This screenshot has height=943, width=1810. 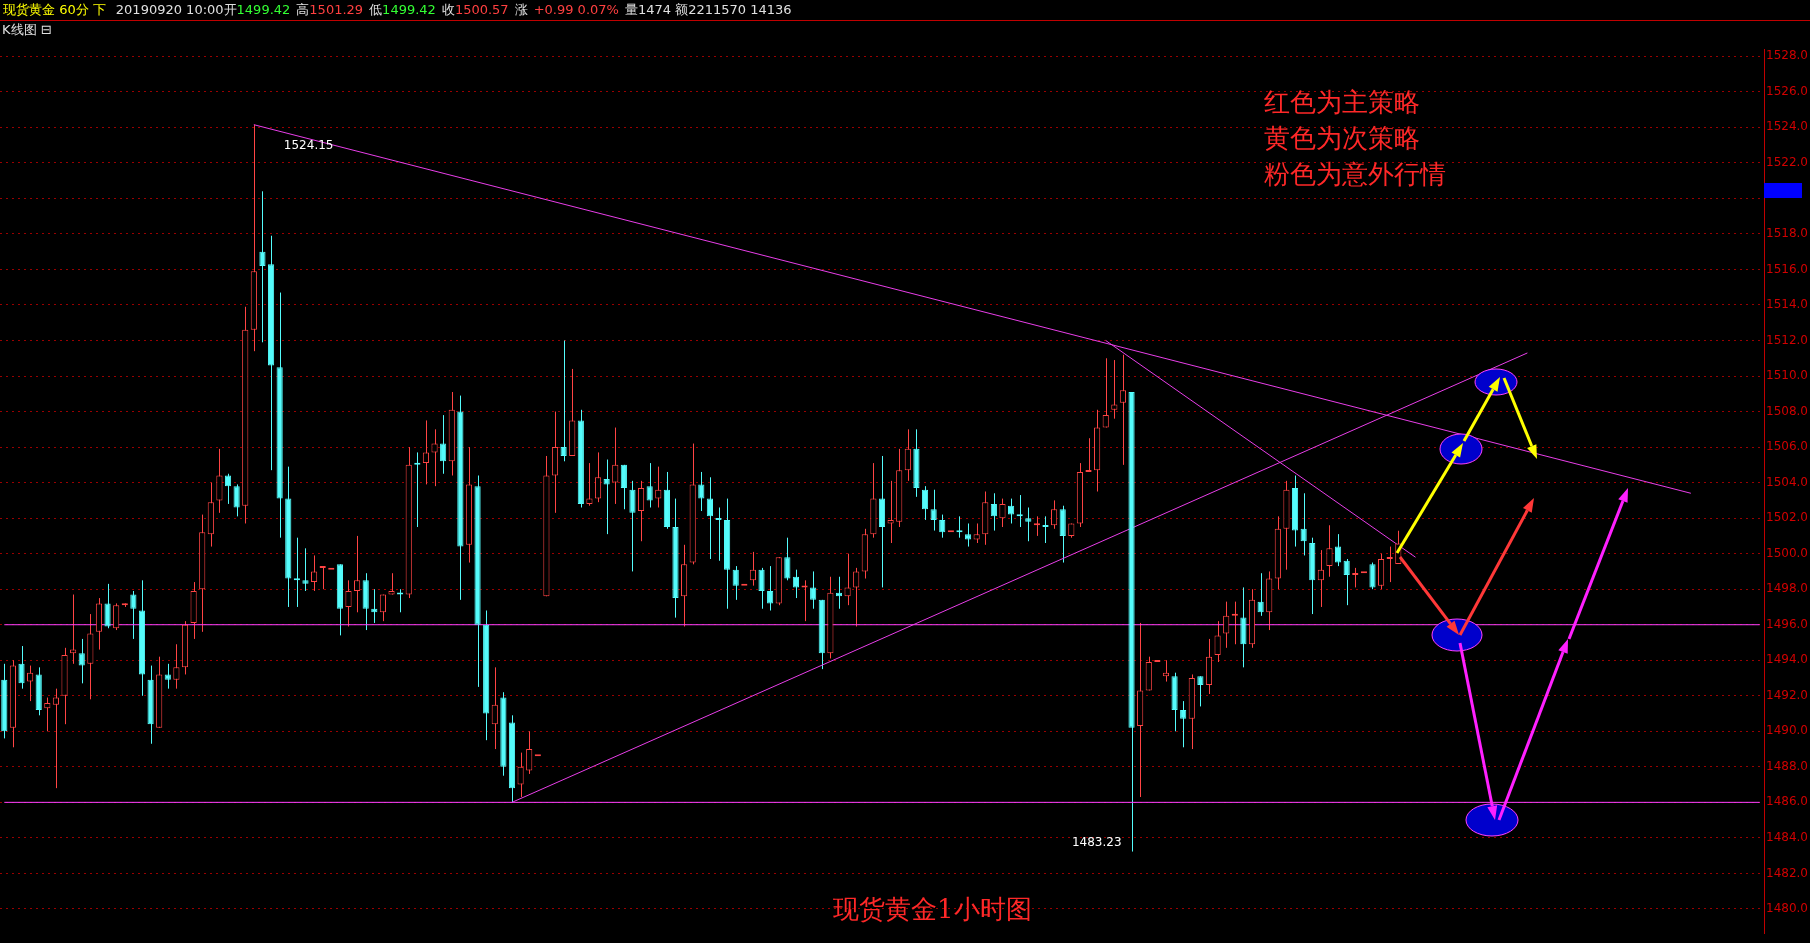 What do you see at coordinates (336, 9) in the screenshot?
I see `text: 1501.29` at bounding box center [336, 9].